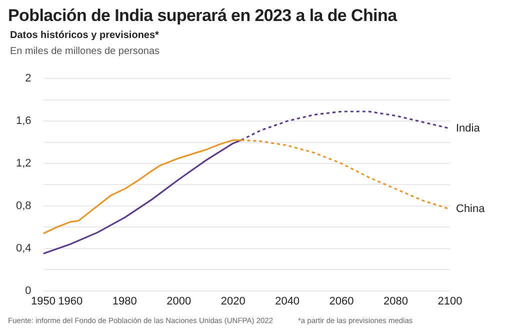  I want to click on y-tick-label: 1,6, so click(24, 121).